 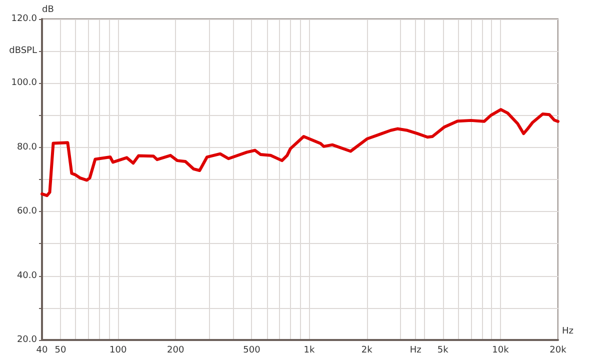 I want to click on y-tick-label: 100.0, so click(x=24, y=83).